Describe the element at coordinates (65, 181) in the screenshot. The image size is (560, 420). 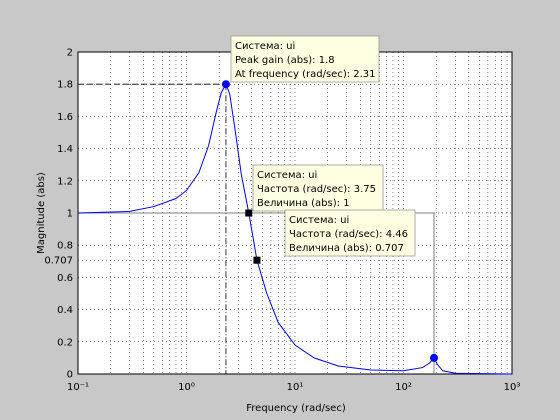
I see `y-tick-label: 1.2` at that location.